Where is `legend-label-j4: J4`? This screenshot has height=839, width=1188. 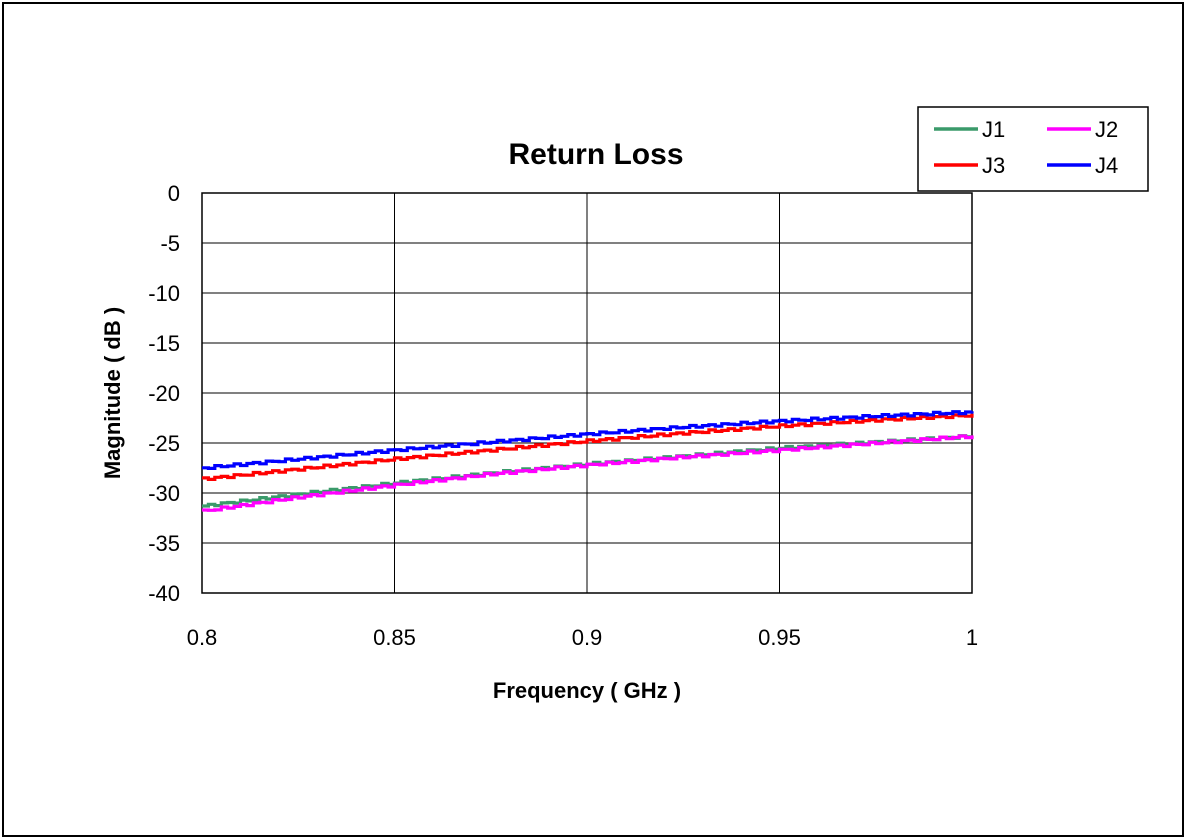 legend-label-j4: J4 is located at coordinates (1106, 165).